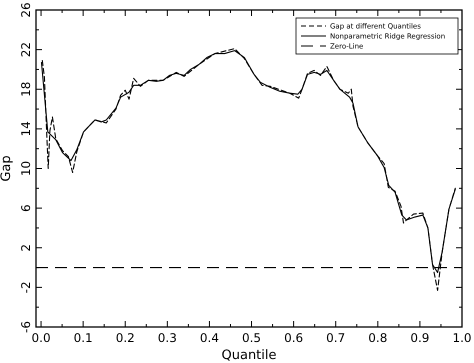 The image size is (474, 363). I want to click on y-tick-label: 22, so click(26, 50).